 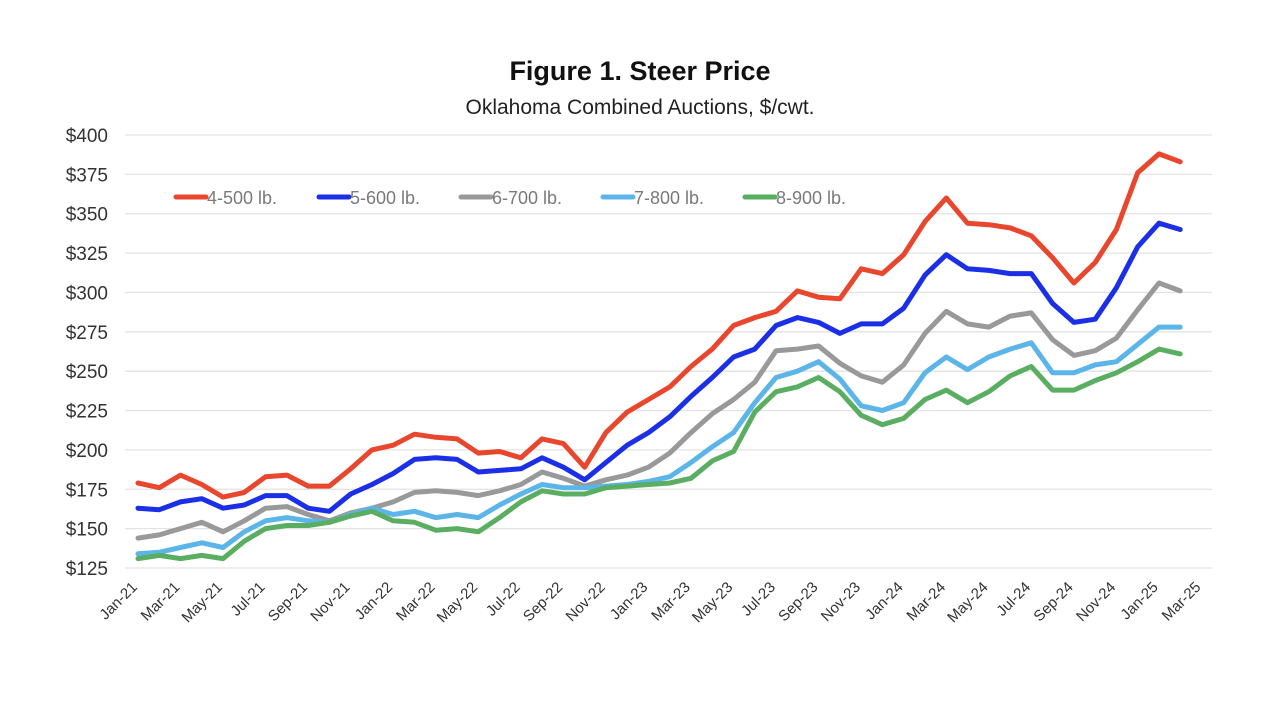 What do you see at coordinates (967, 602) in the screenshot?
I see `x-tick-label: May-24` at bounding box center [967, 602].